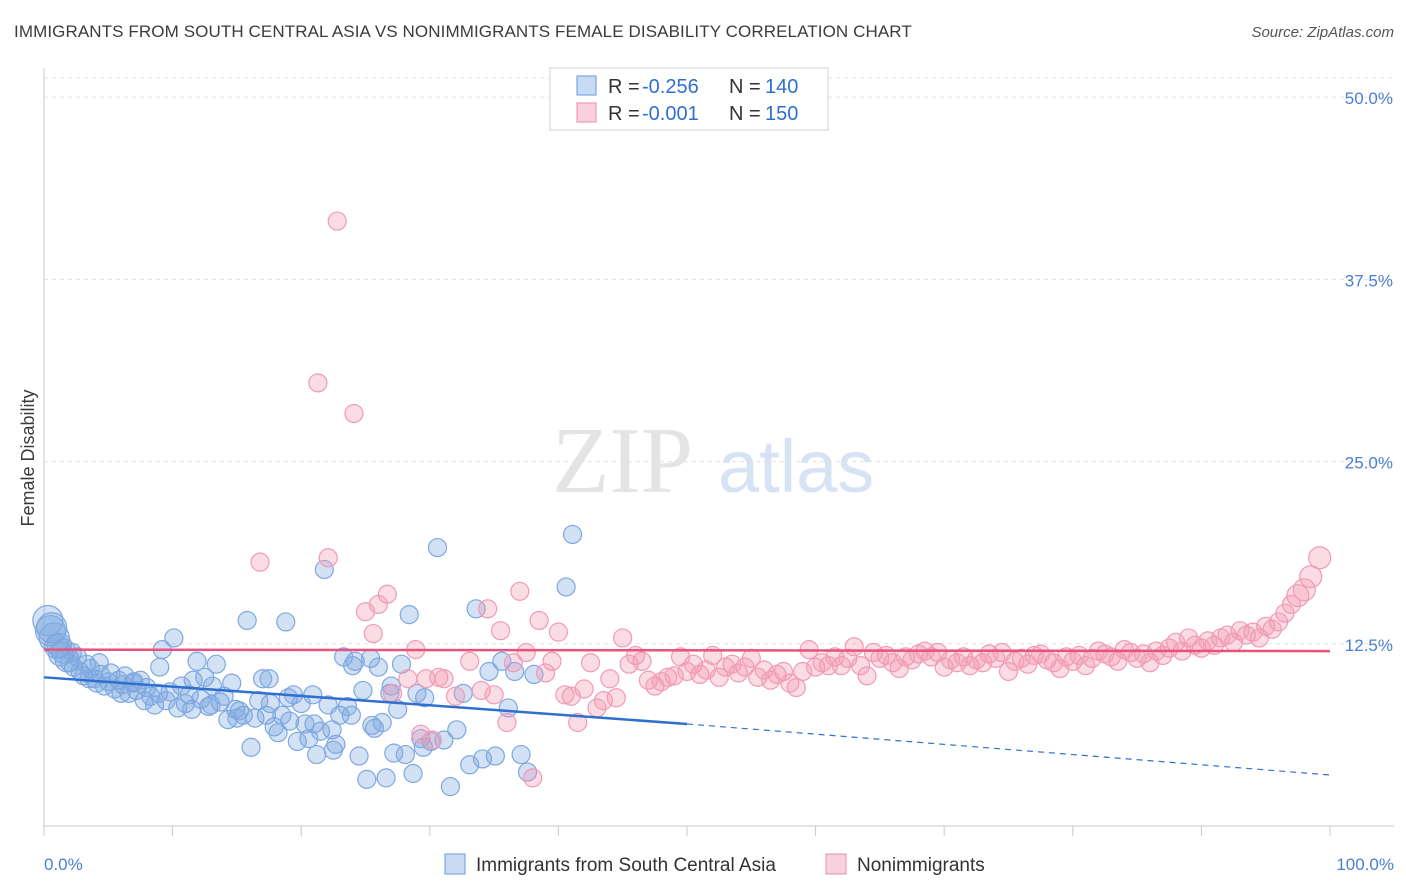 The width and height of the screenshot is (1406, 892). I want to click on legend-n-value-2: 150, so click(781, 114).